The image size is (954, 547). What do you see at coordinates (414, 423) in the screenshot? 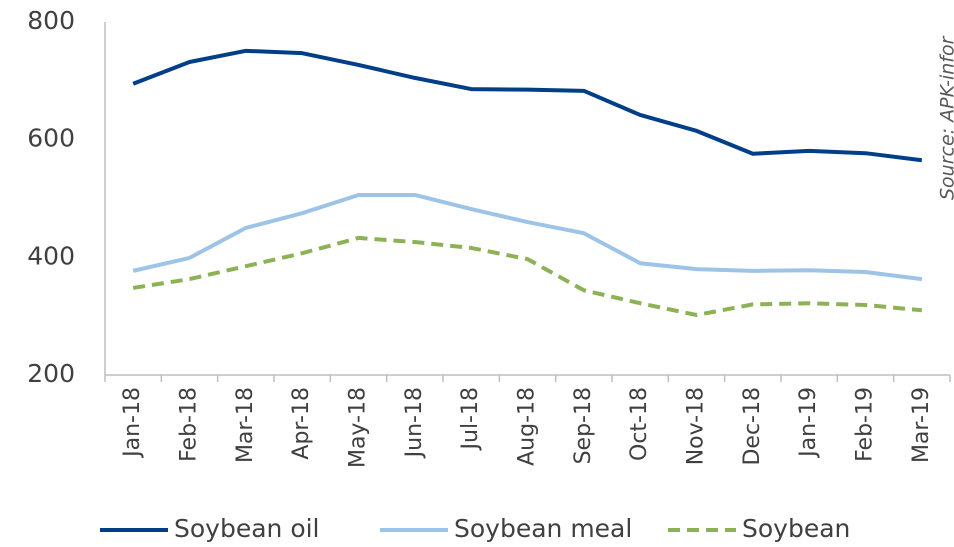
I see `x-tick-label: Jun-18` at bounding box center [414, 423].